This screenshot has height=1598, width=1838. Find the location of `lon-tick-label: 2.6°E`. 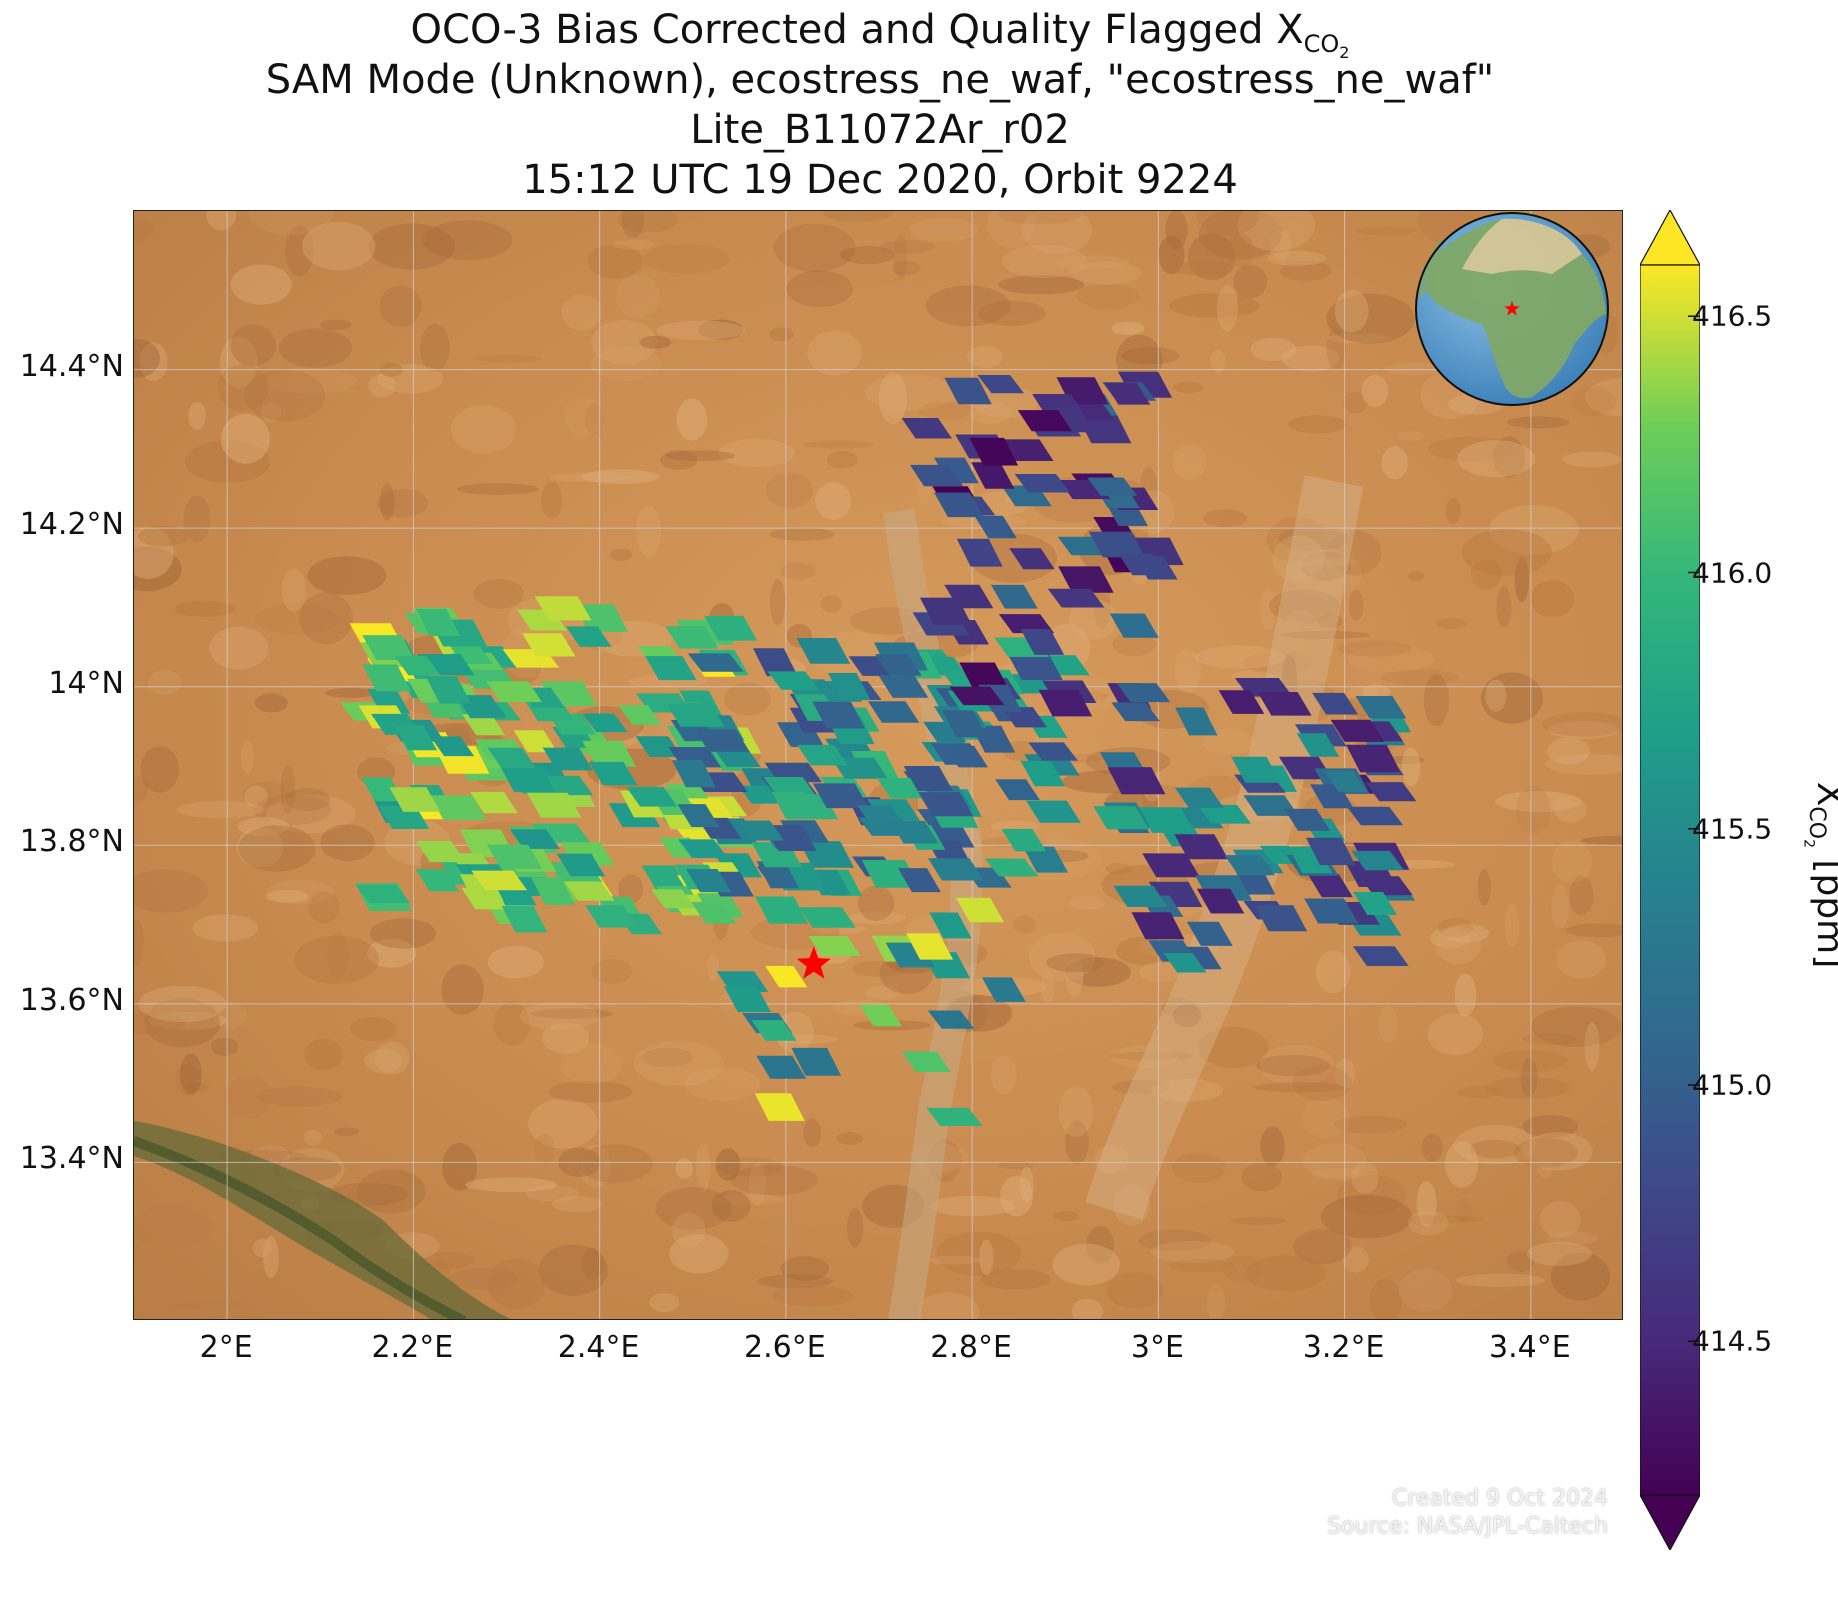

lon-tick-label: 2.6°E is located at coordinates (785, 1347).